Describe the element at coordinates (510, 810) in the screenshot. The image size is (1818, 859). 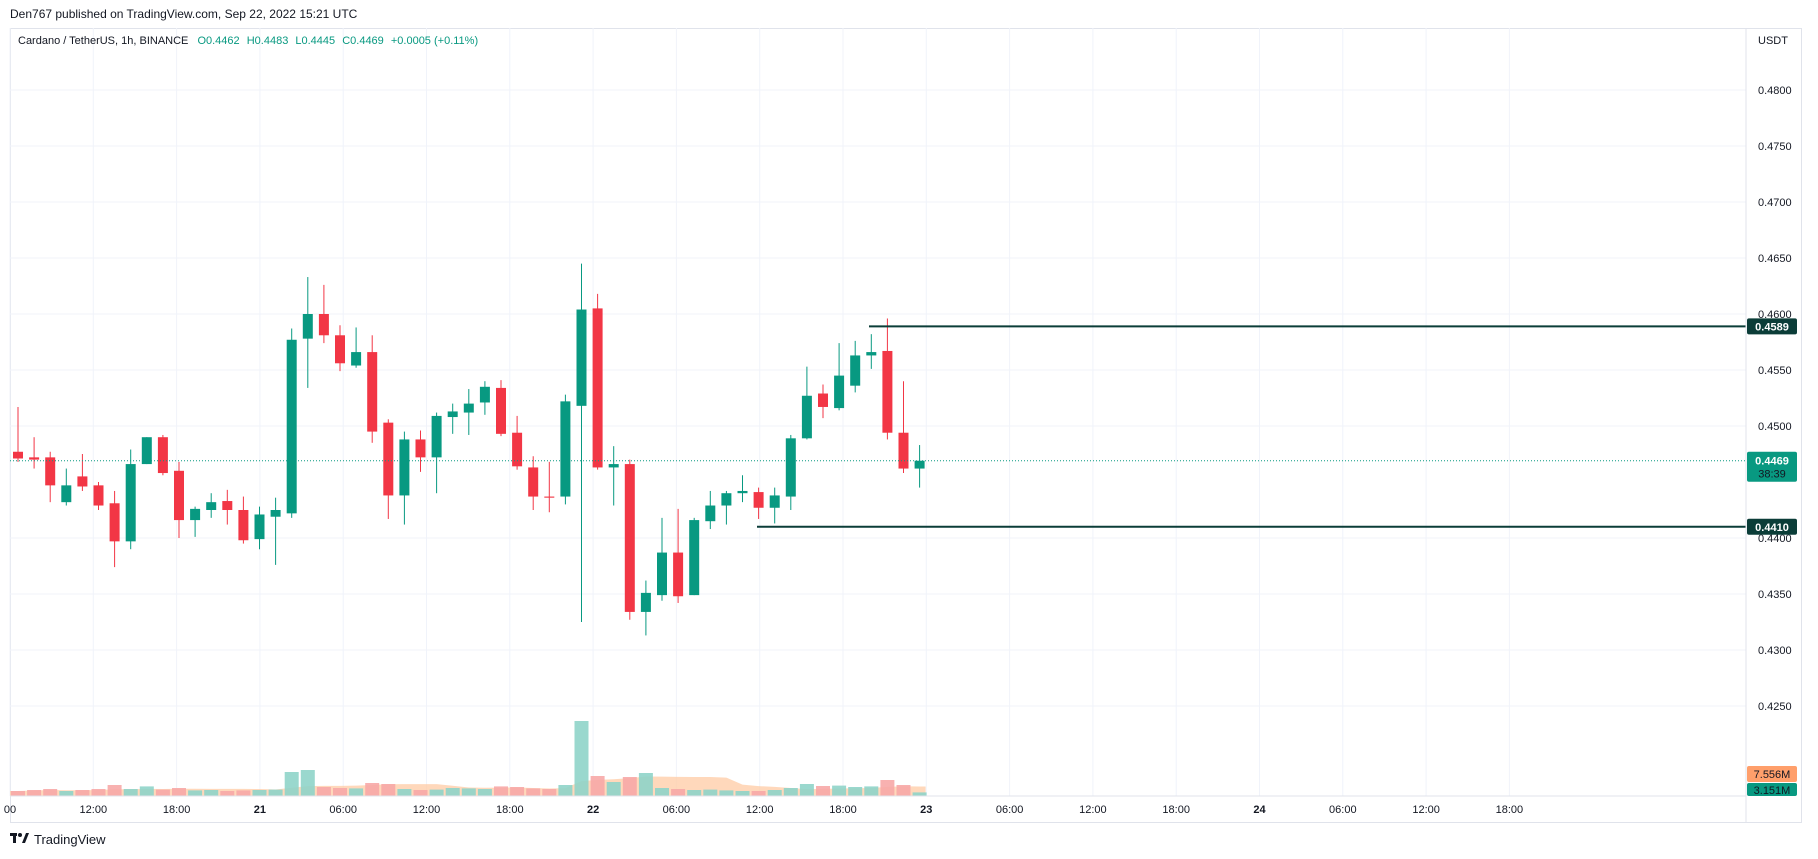
I see `time-axis-tick: 18:00` at that location.